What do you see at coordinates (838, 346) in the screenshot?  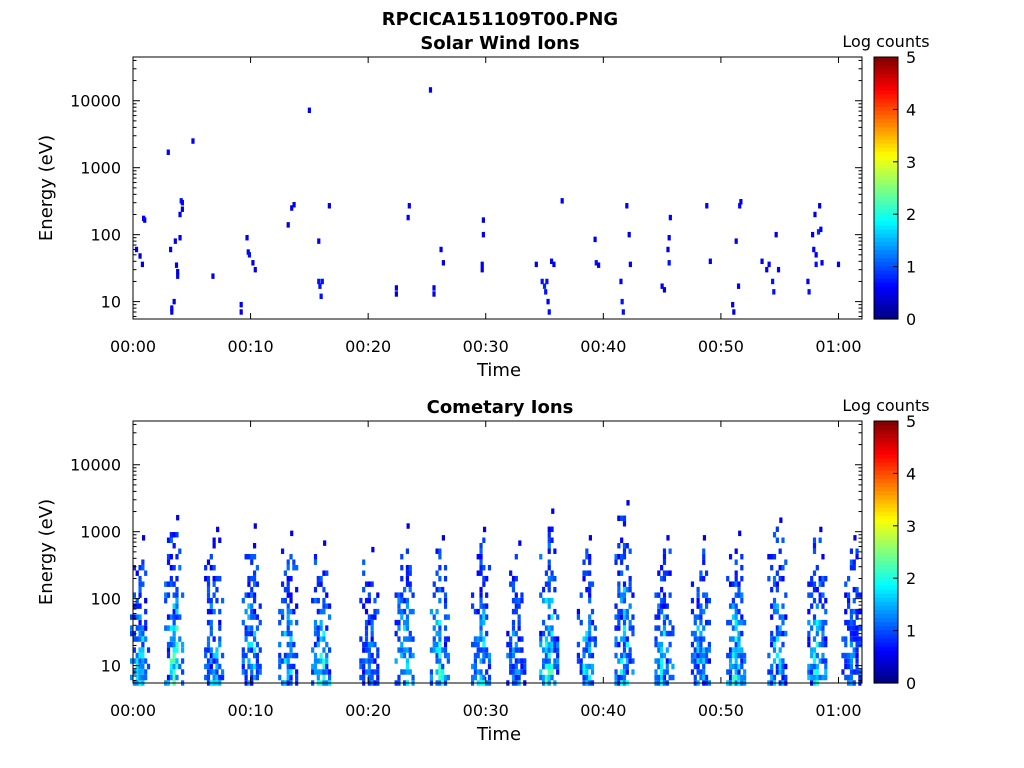 I see `x-tick-label: 01:00` at bounding box center [838, 346].